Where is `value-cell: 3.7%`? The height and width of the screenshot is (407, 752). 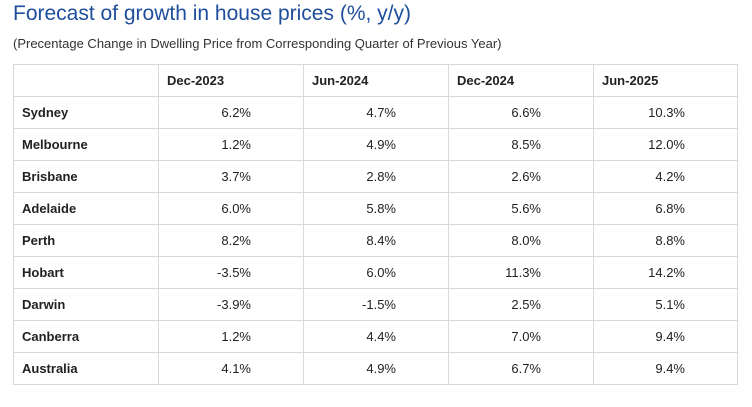 value-cell: 3.7% is located at coordinates (231, 176).